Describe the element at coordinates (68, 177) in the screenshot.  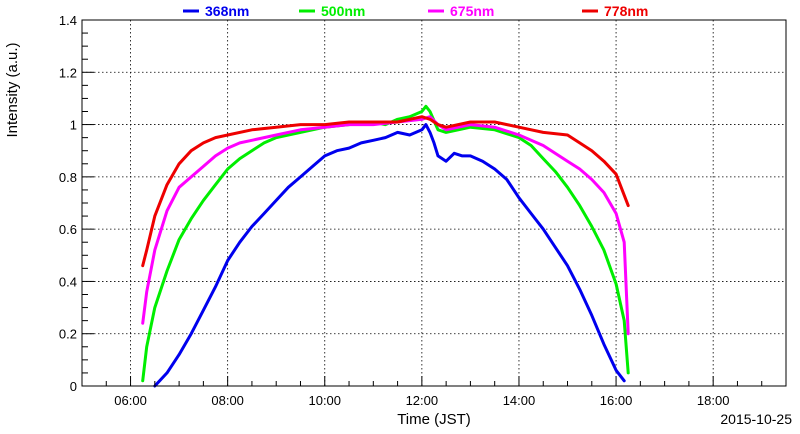
I see `y-tick-label: 0.8` at that location.